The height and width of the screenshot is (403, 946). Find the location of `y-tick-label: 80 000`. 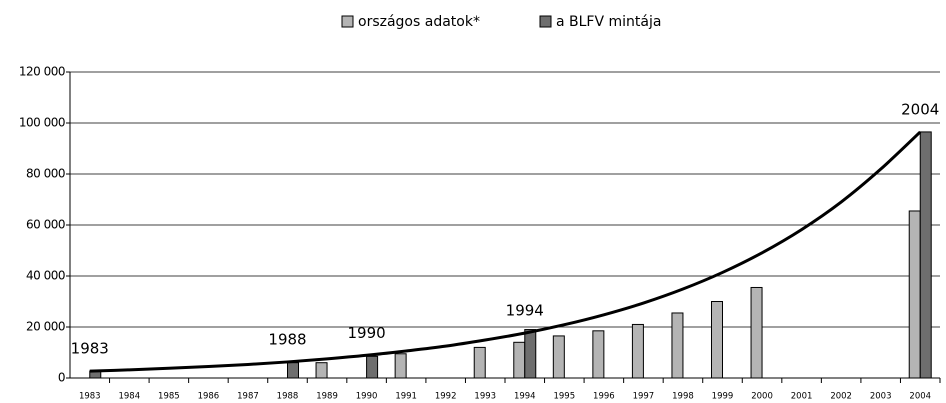

y-tick-label: 80 000 is located at coordinates (45, 174).